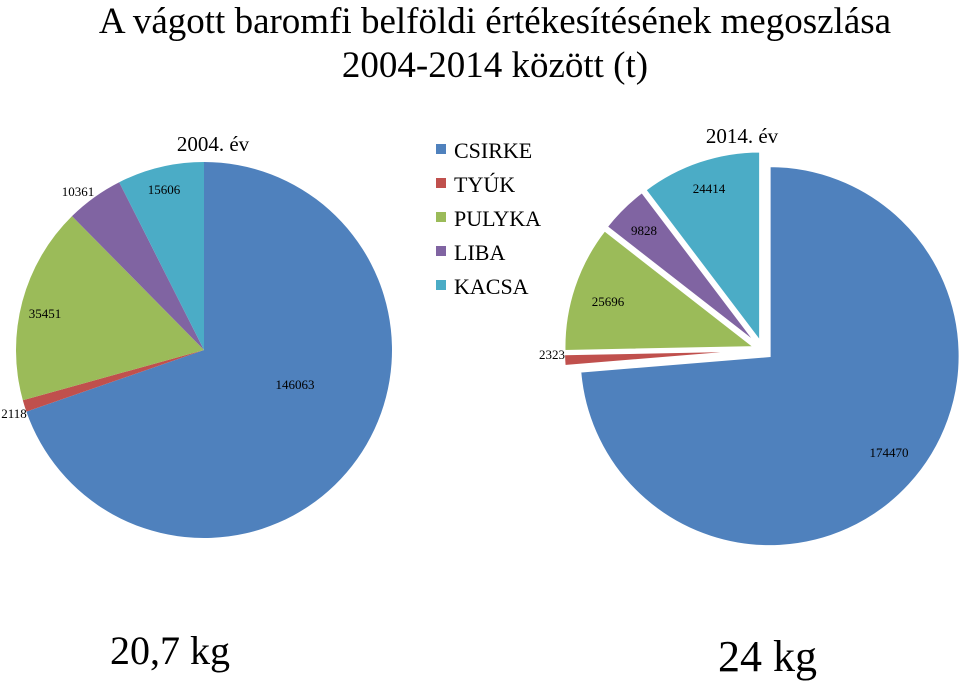 The height and width of the screenshot is (682, 960). What do you see at coordinates (441, 285) in the screenshot?
I see `legend-swatch-kacsa` at bounding box center [441, 285].